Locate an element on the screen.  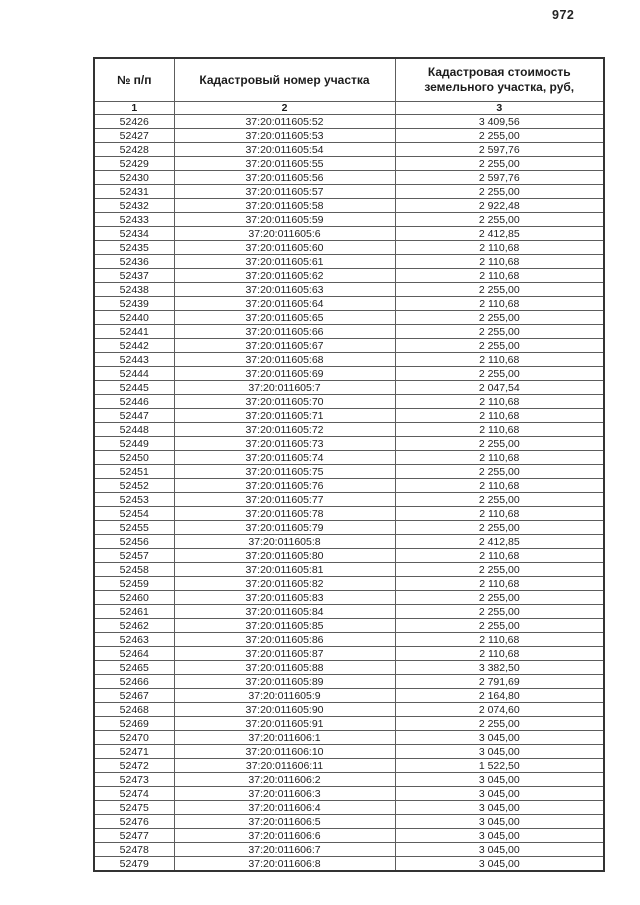
table-row: 52470 37:20:011606:1 3 045,00 is located at coordinates (349, 737).